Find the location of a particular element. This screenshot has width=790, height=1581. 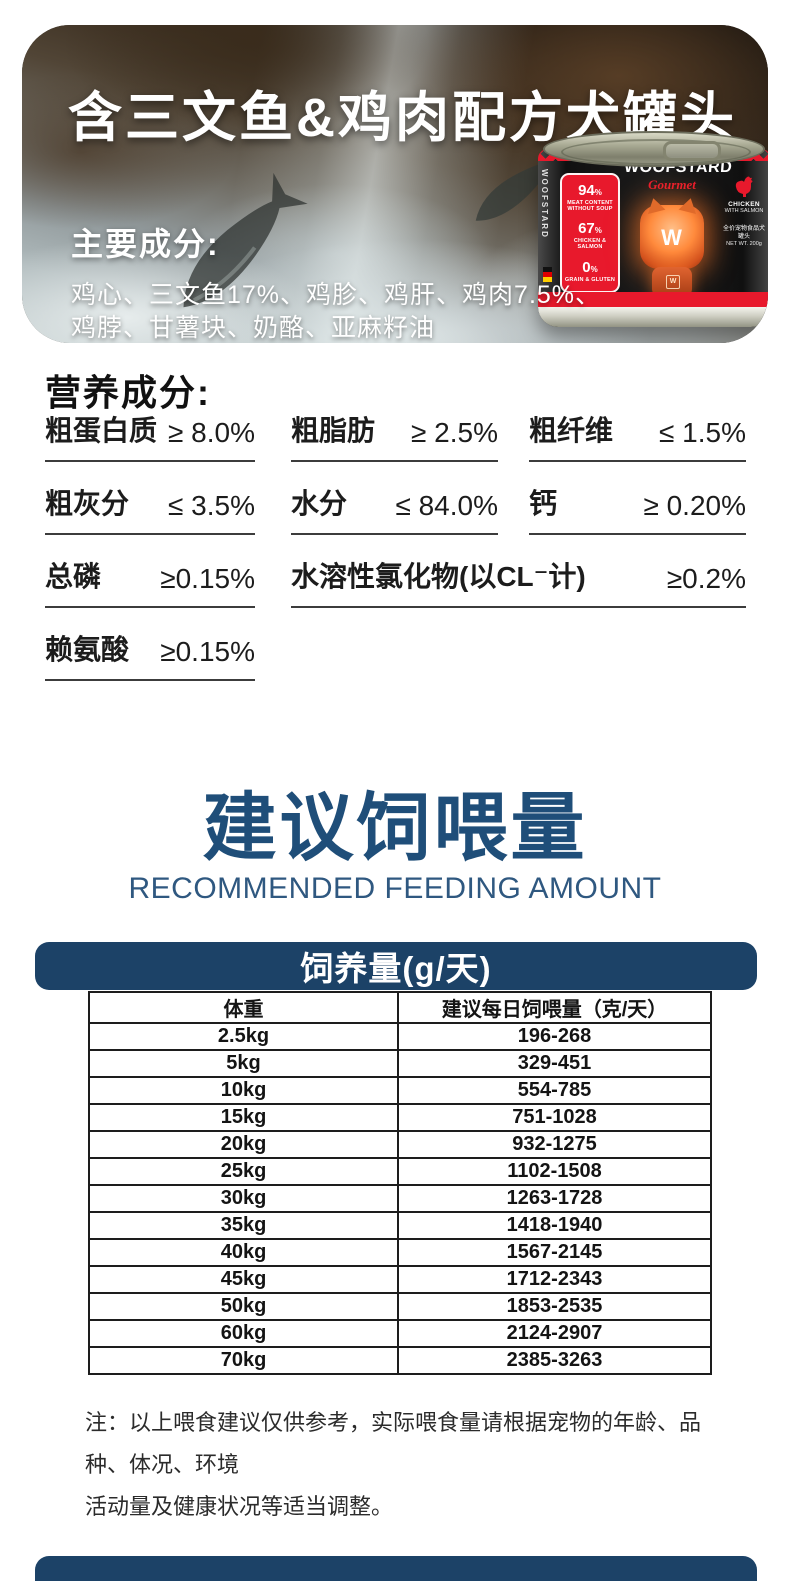

table-row: 50kg 1853-2535 is located at coordinates (399, 1306).